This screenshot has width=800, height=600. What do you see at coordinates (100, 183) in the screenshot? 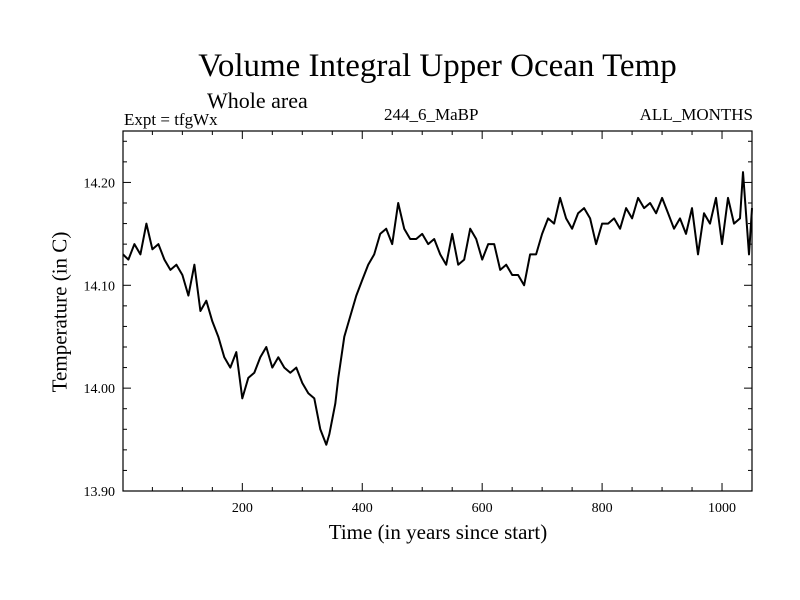
I see `y-tick-label: 14.20` at bounding box center [100, 183].